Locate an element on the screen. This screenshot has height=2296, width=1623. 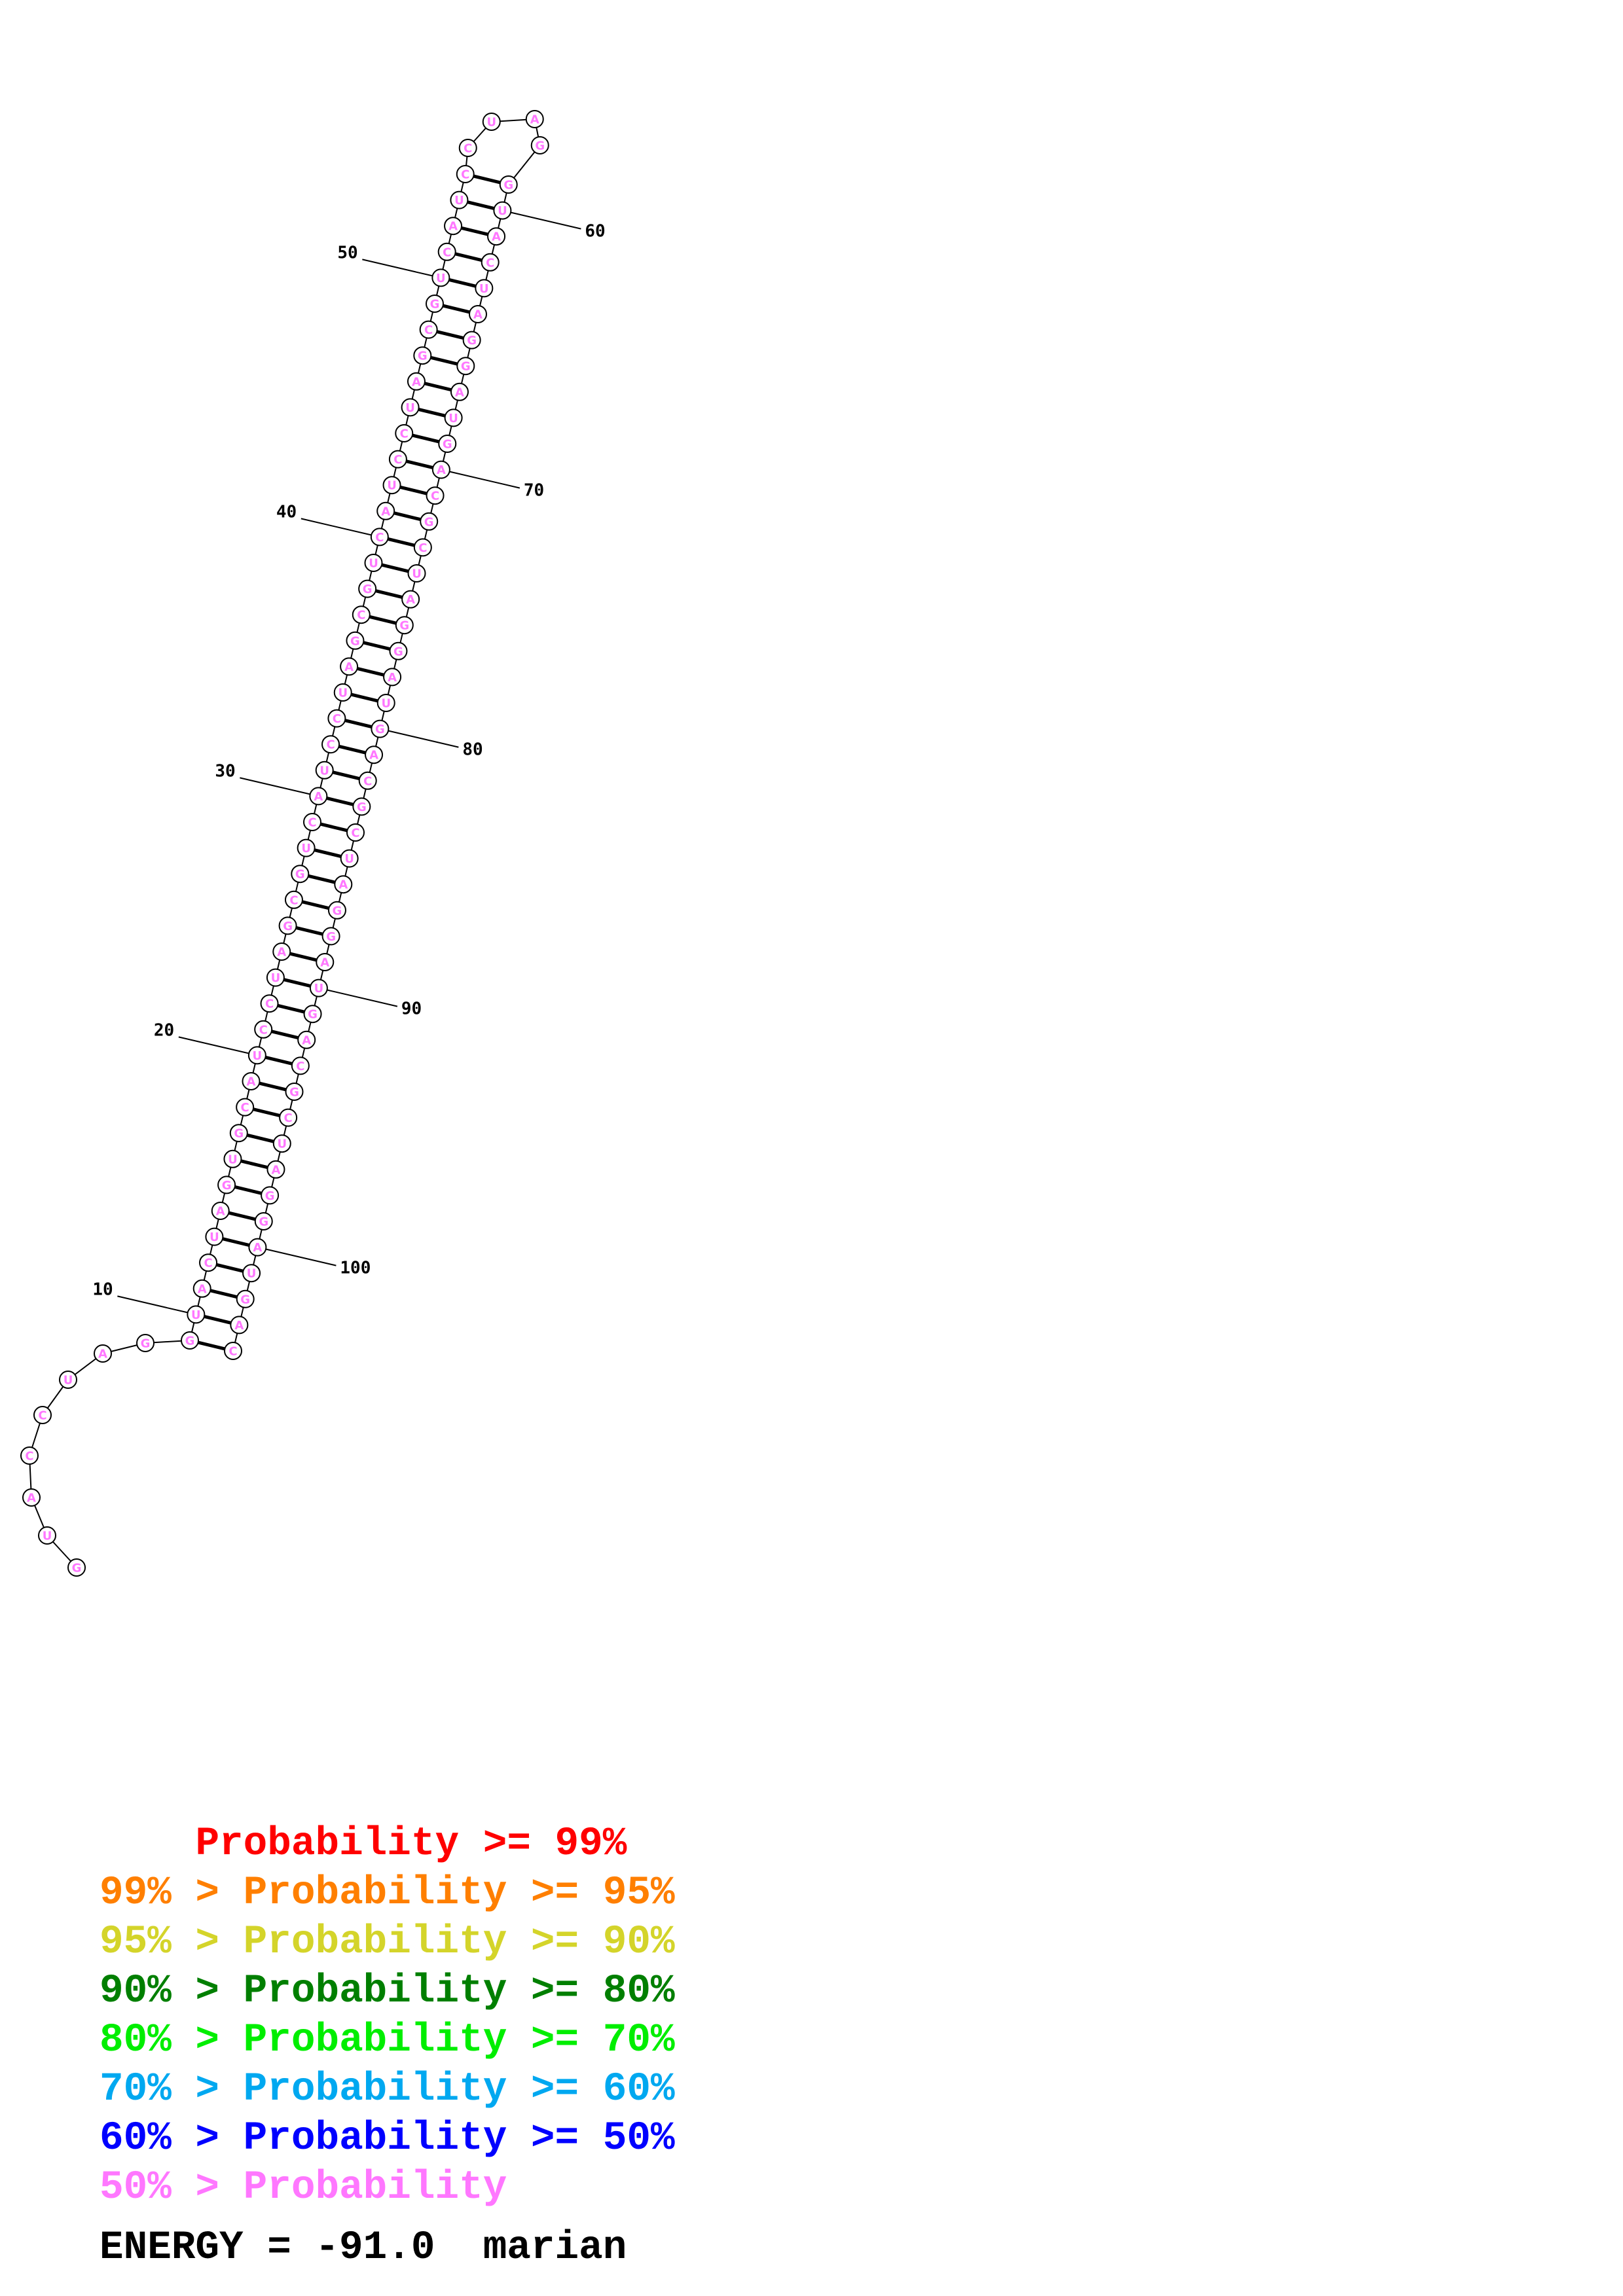
energy-label: ENERGY = -91.0 marian is located at coordinates (363, 2247).